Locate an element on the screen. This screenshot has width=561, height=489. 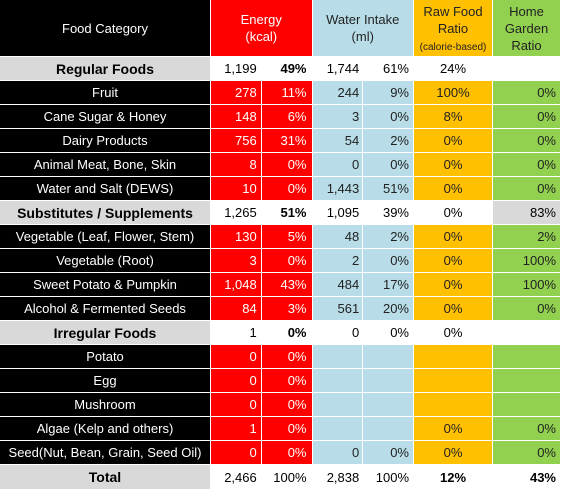
header-home-line3: Ratio is located at coordinates (526, 45).